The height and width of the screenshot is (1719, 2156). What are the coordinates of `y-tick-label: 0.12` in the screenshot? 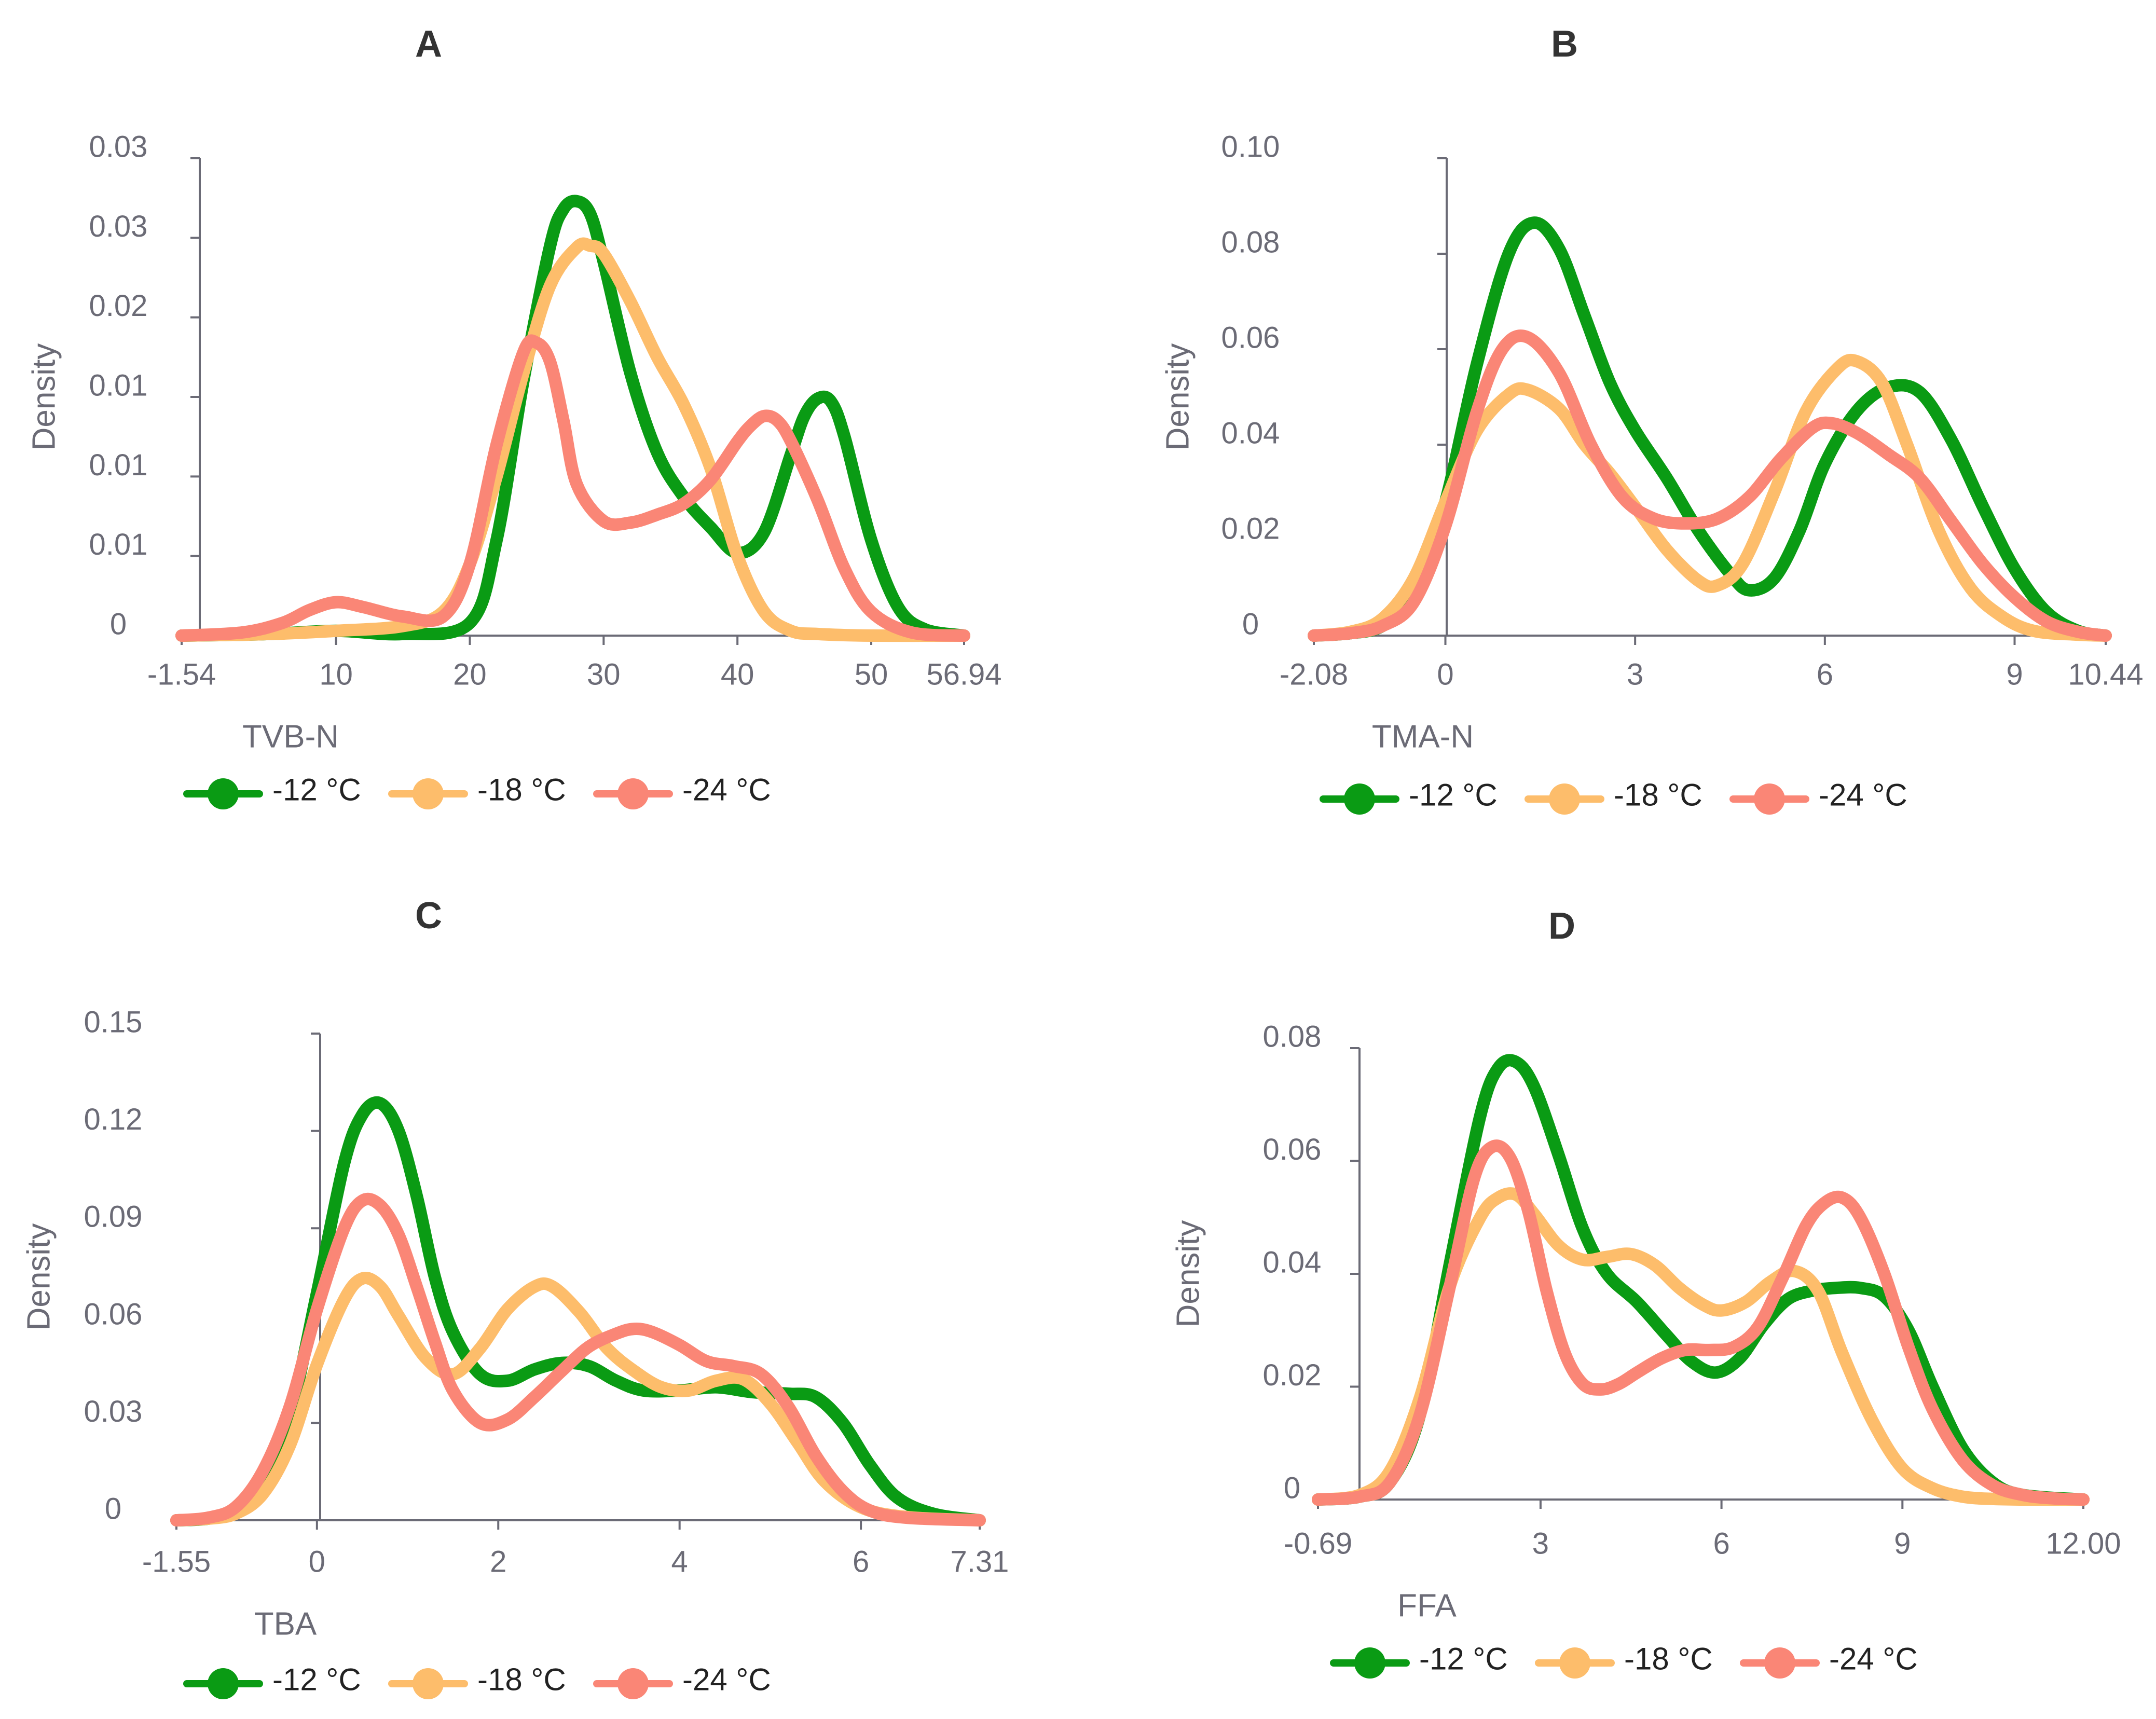 It's located at (113, 1119).